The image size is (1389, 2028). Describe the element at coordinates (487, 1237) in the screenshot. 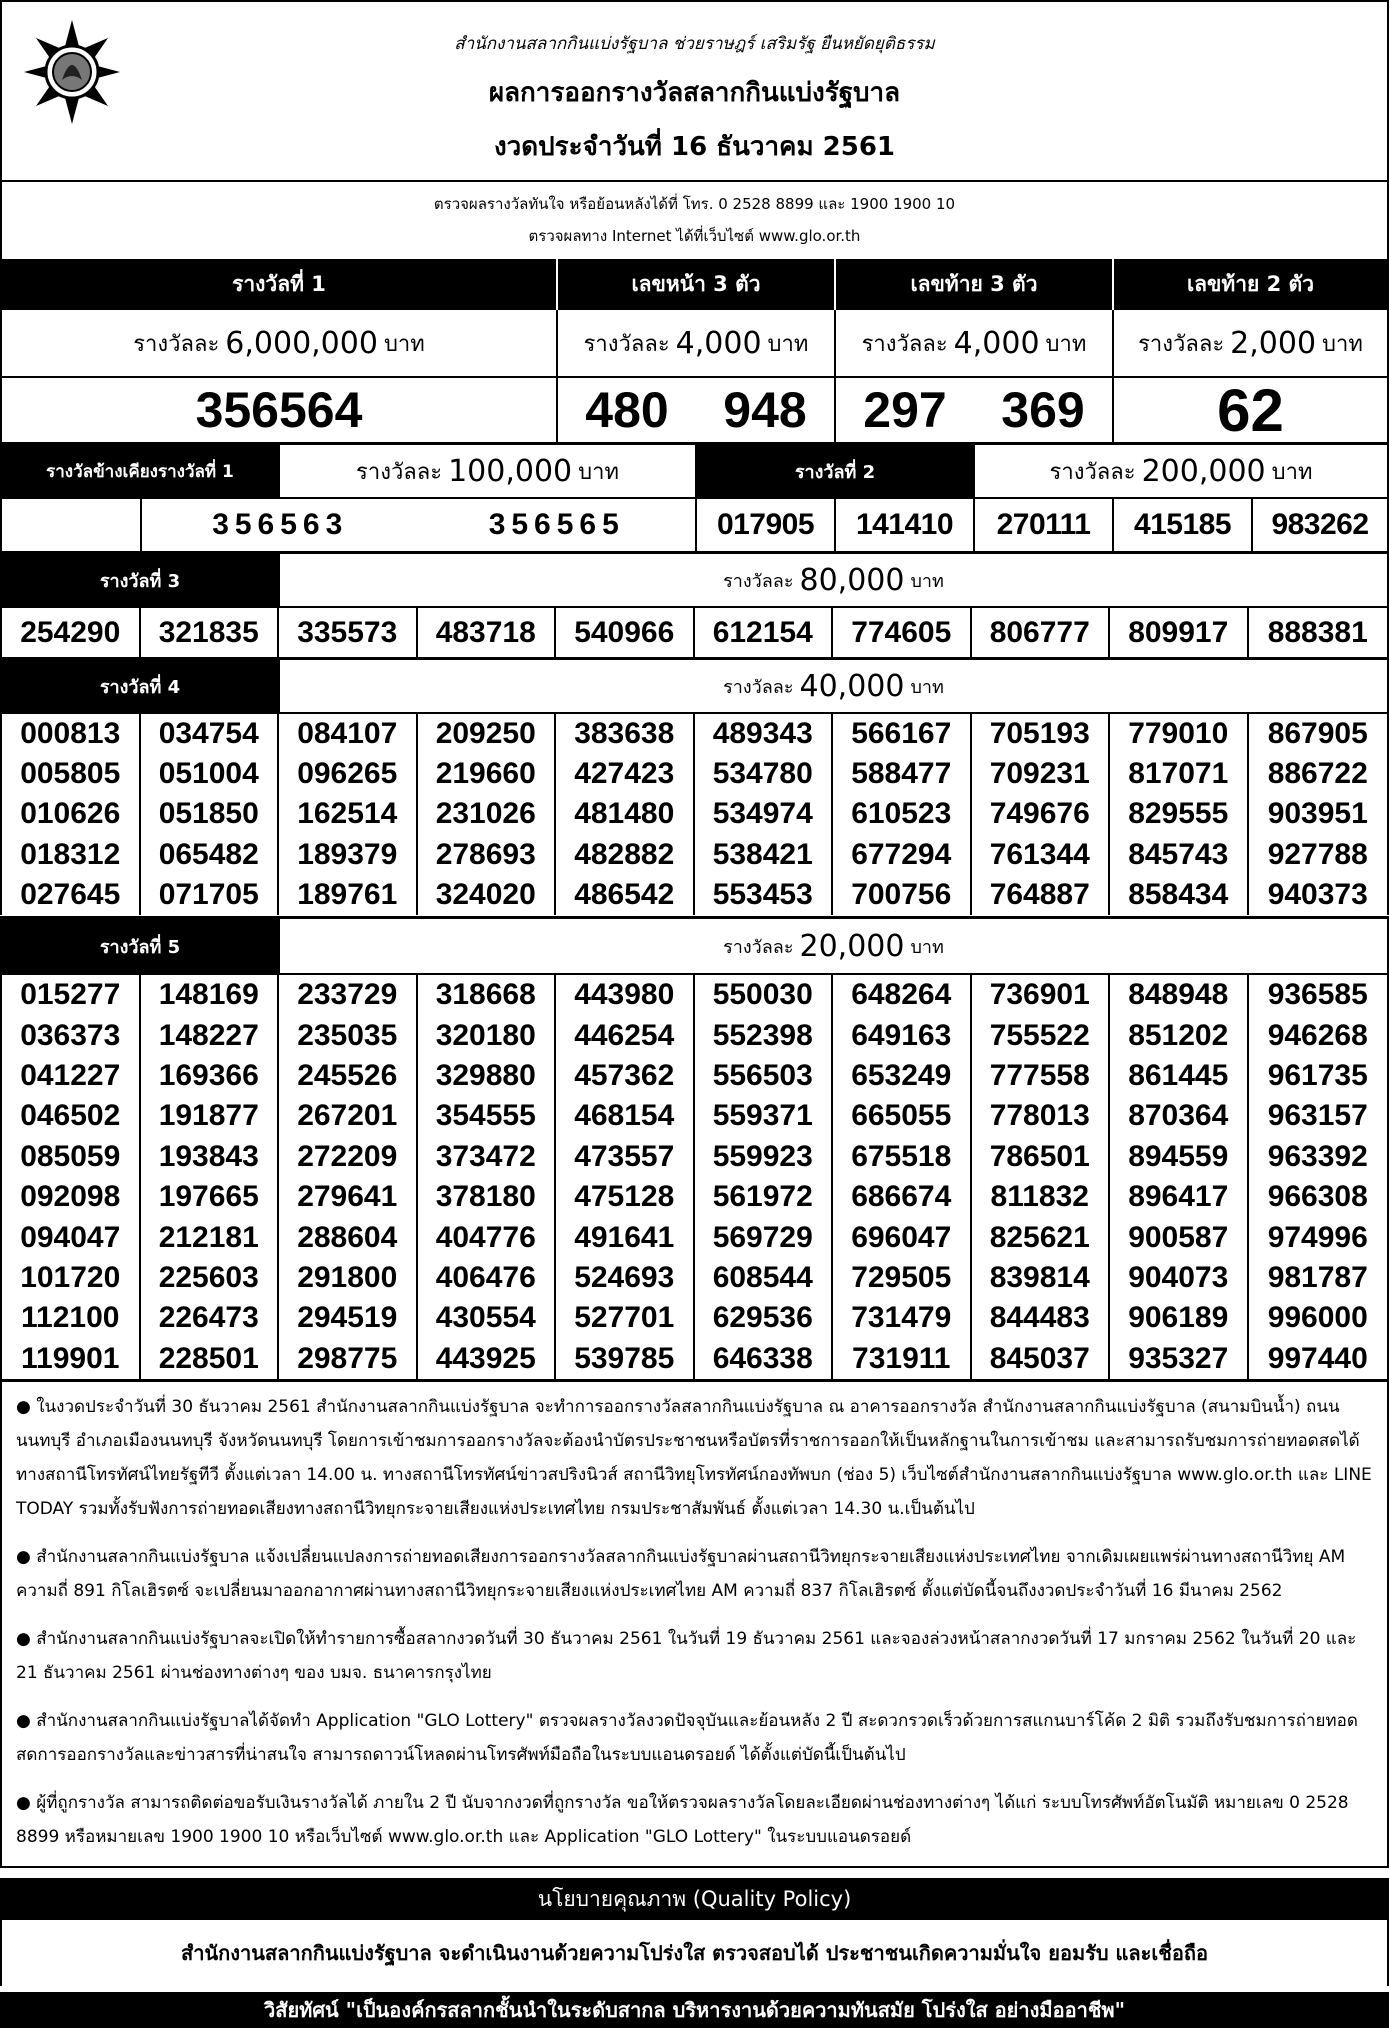

I see `prize-number: 404776` at that location.